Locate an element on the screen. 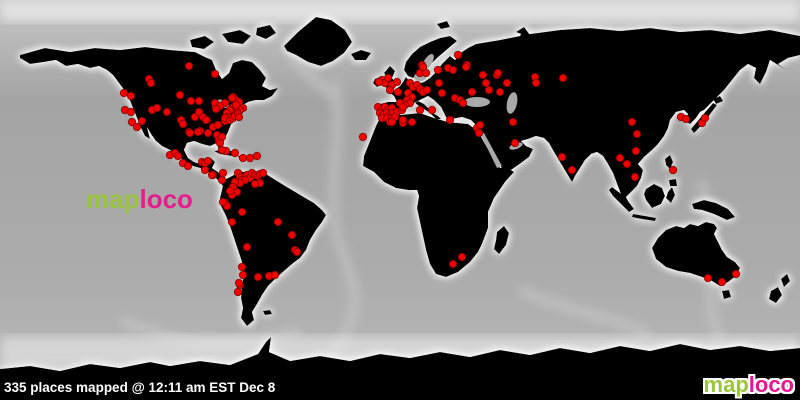 The height and width of the screenshot is (400, 800). north-america is located at coordinates (149, 116).